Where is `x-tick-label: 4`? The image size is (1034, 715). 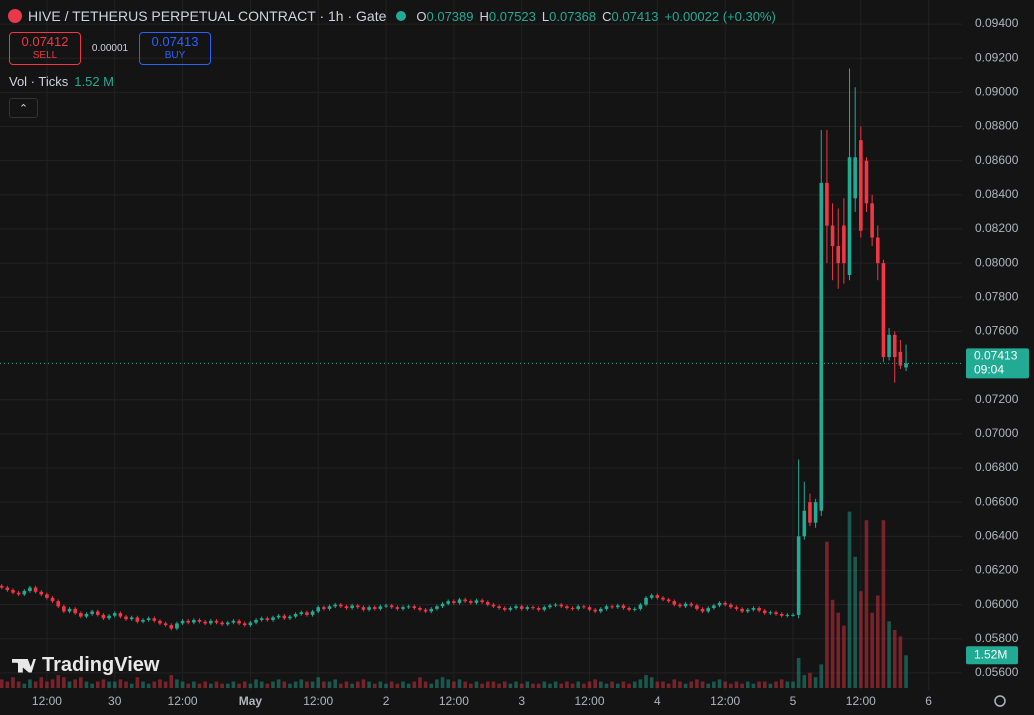 x-tick-label: 4 is located at coordinates (657, 701).